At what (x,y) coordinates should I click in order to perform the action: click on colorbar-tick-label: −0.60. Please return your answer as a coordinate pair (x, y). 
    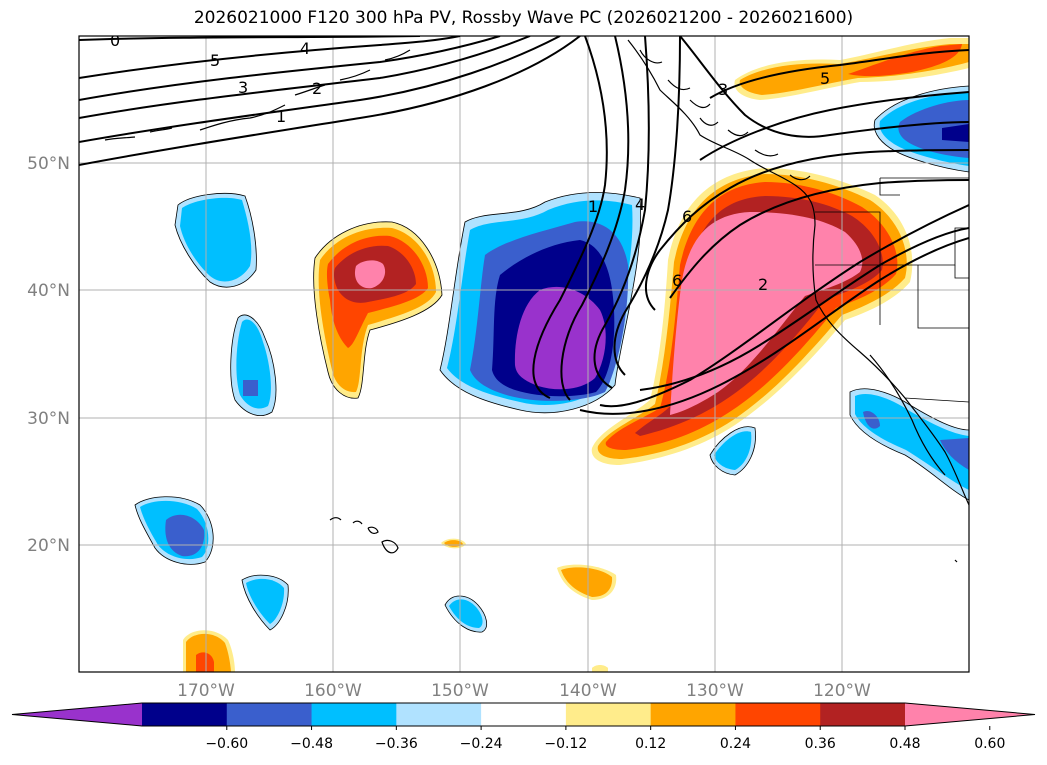
    Looking at the image, I should click on (226, 744).